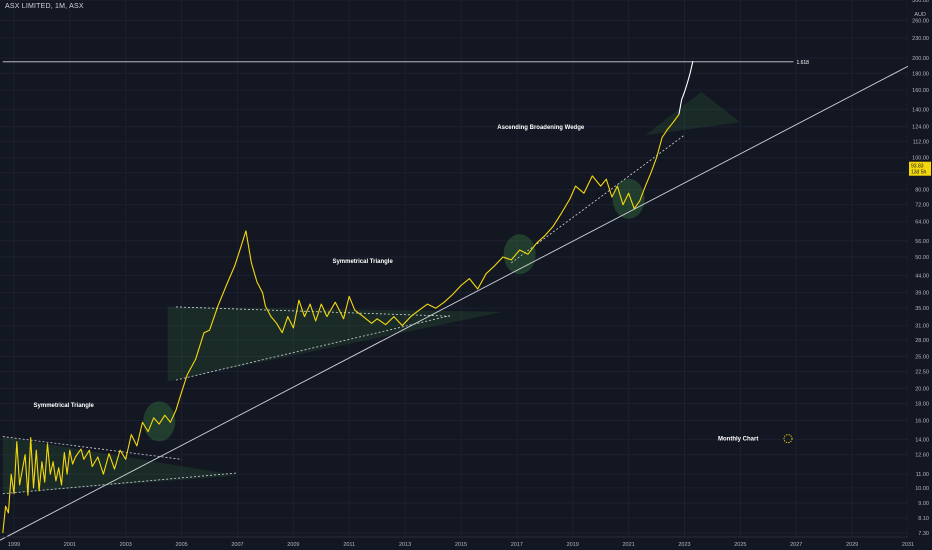 This screenshot has width=932, height=550. Describe the element at coordinates (908, 545) in the screenshot. I see `time-tick-label: 2031` at that location.